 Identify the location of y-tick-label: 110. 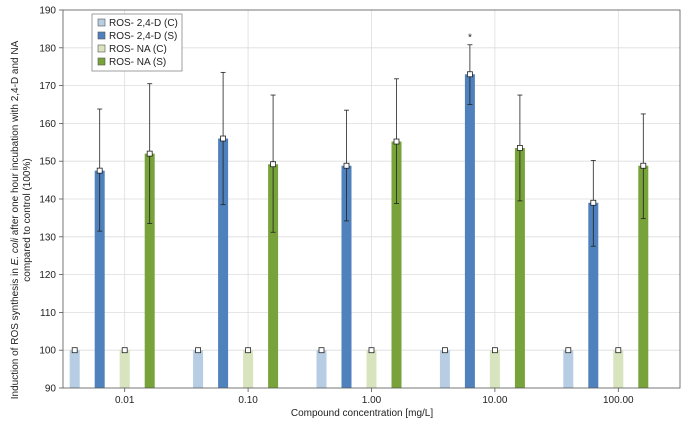
(48, 313).